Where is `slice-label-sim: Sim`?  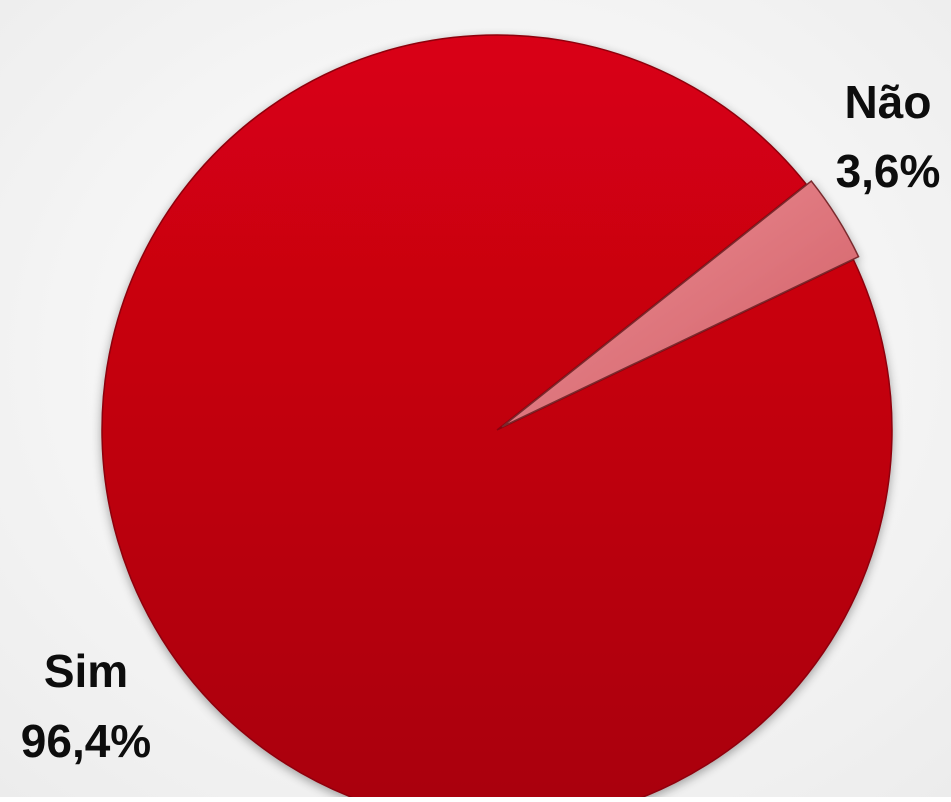 slice-label-sim: Sim is located at coordinates (86, 671).